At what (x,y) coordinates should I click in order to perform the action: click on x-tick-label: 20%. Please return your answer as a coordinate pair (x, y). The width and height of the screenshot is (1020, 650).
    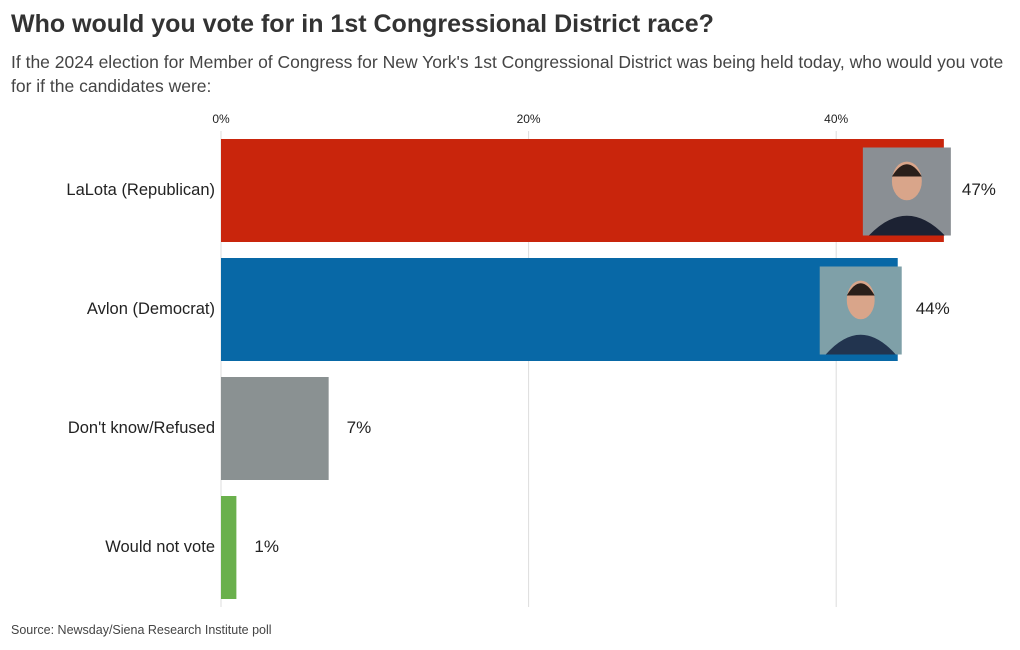
    Looking at the image, I should click on (529, 119).